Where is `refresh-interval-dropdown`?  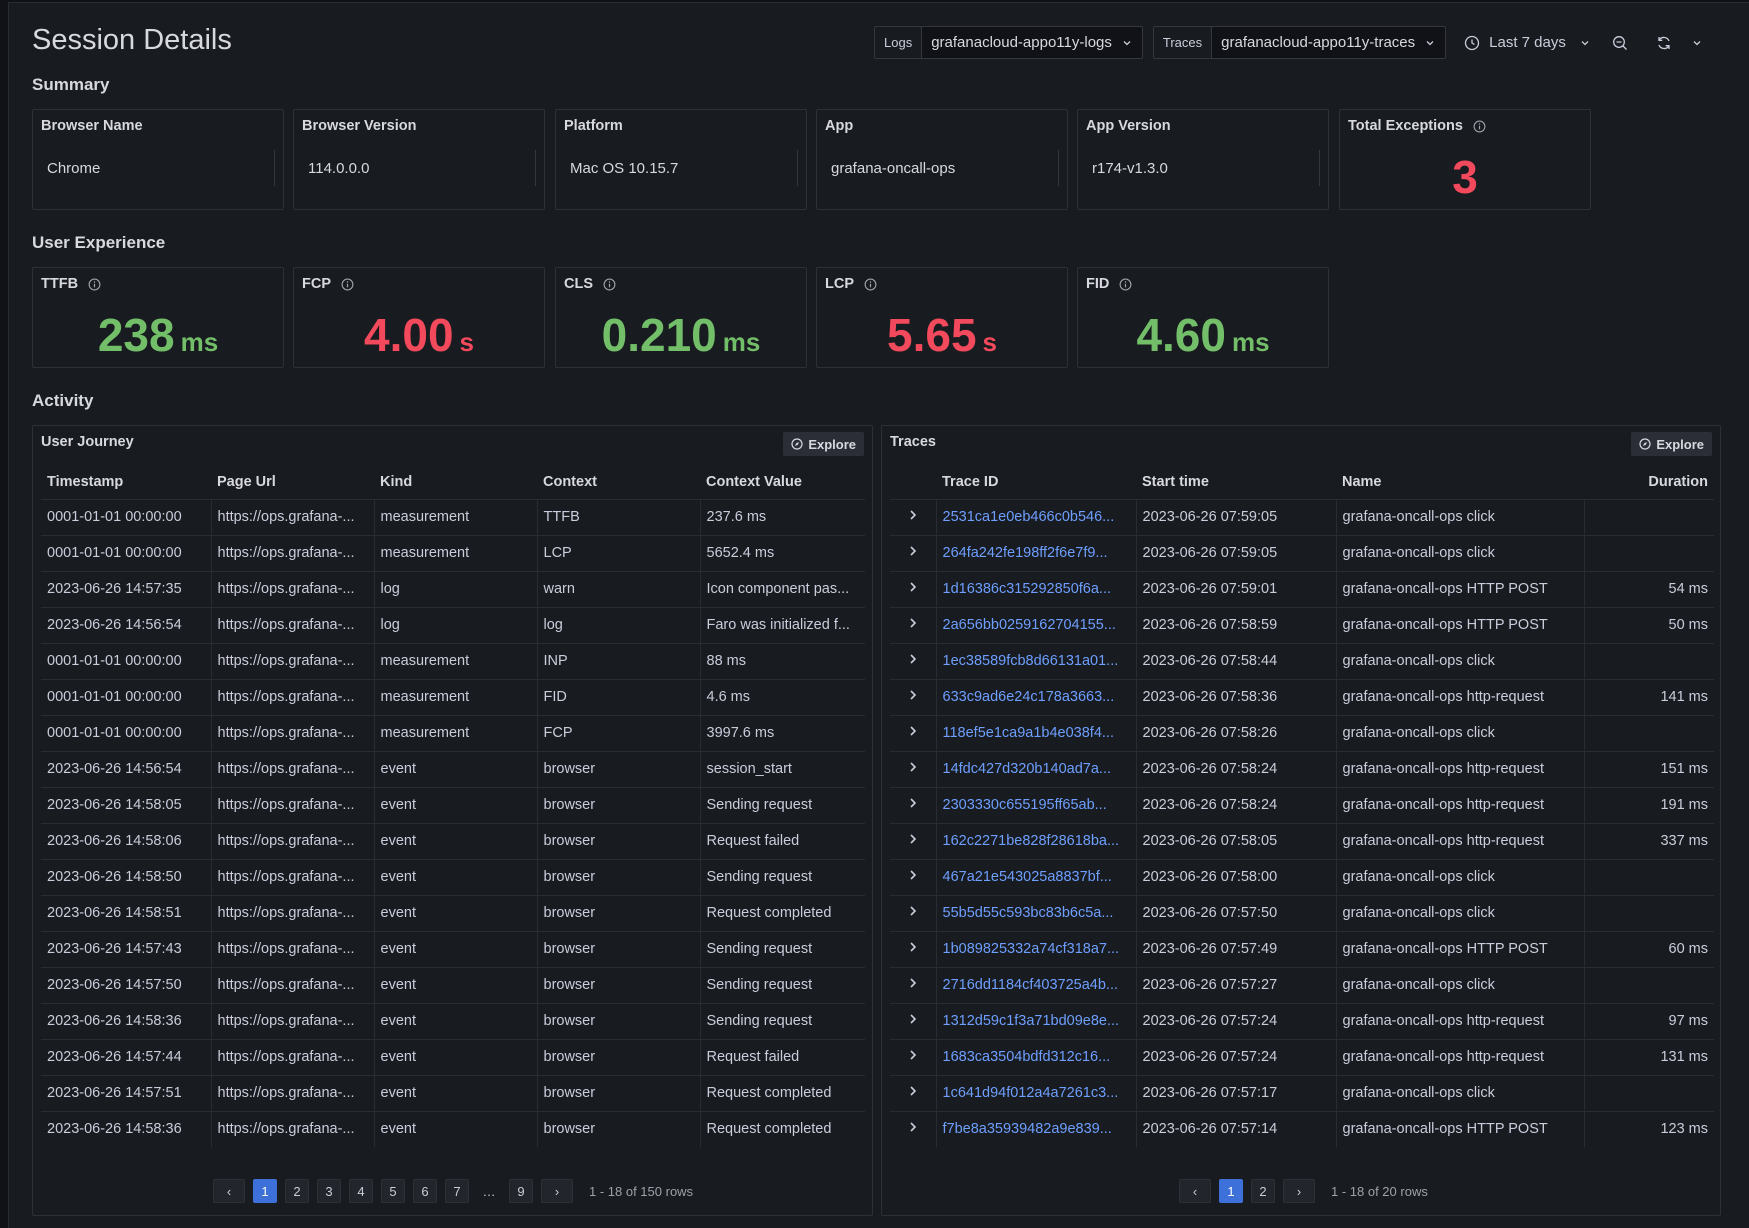
refresh-interval-dropdown is located at coordinates (1697, 42).